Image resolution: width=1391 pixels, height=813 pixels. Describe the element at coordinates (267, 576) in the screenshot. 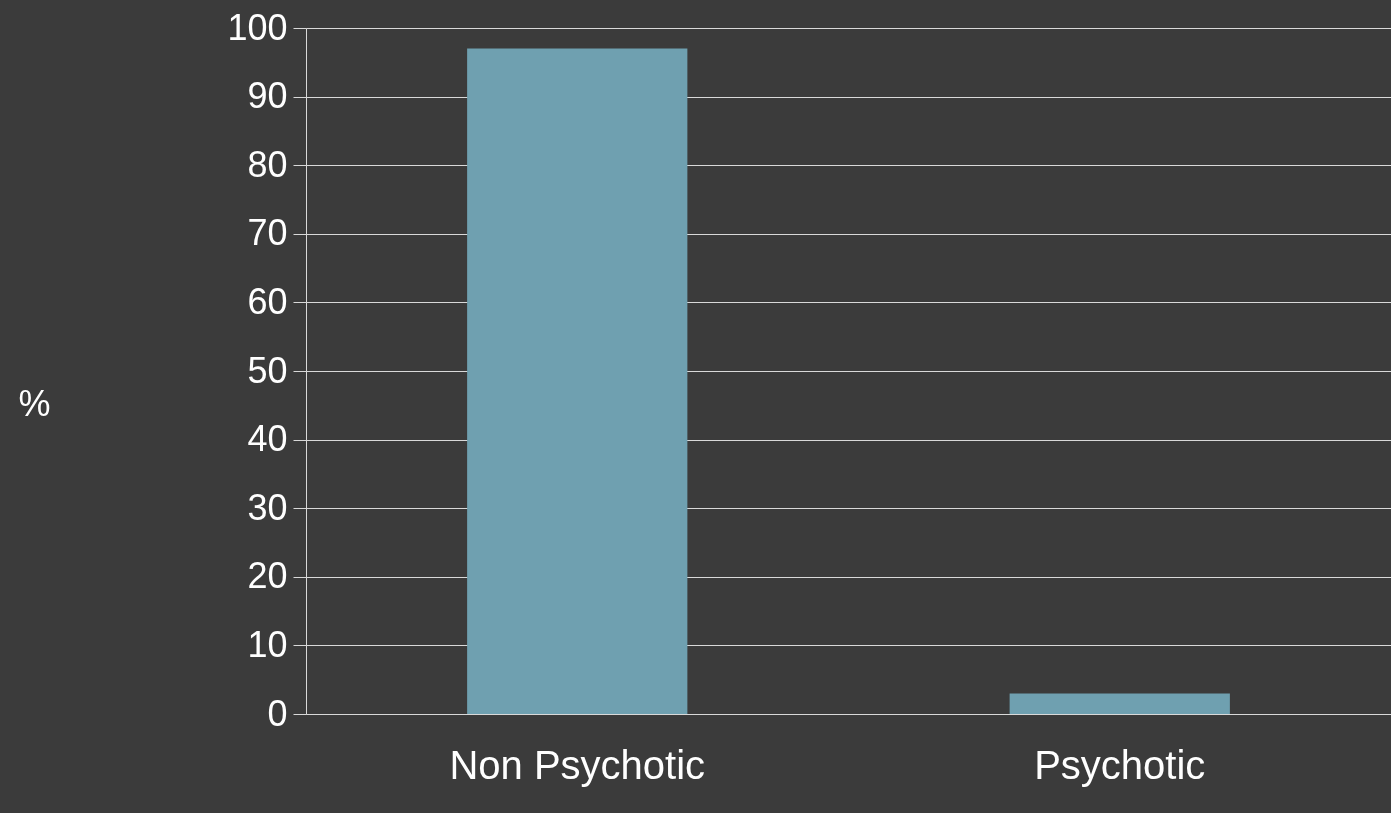

I see `y-tick-label: 20` at that location.